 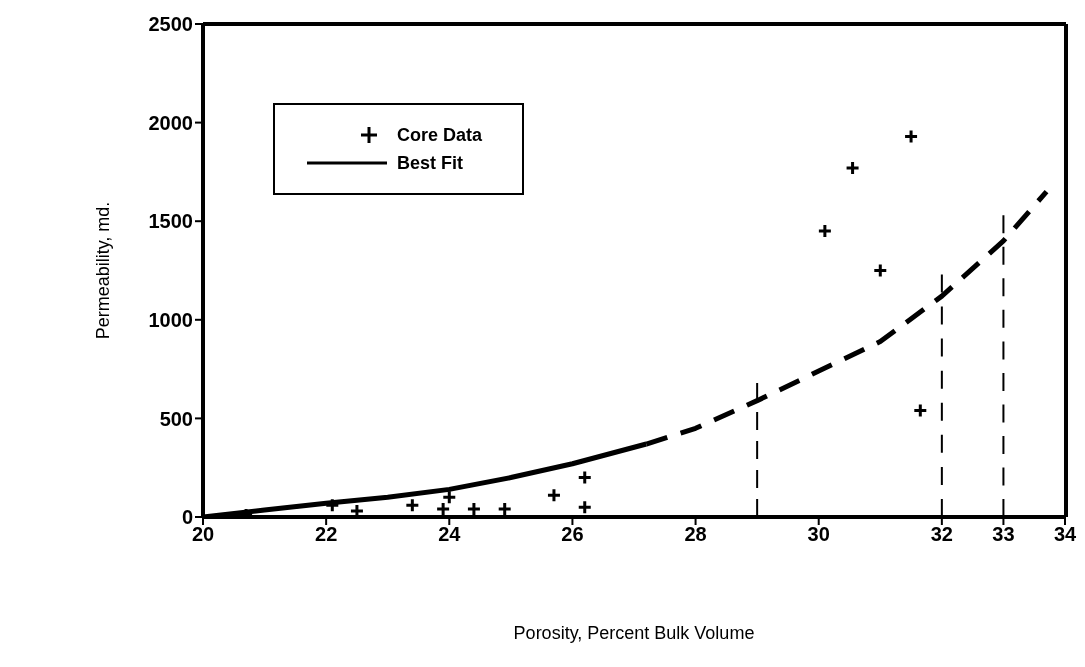 I want to click on x-tick-label: 34, so click(x=1065, y=534).